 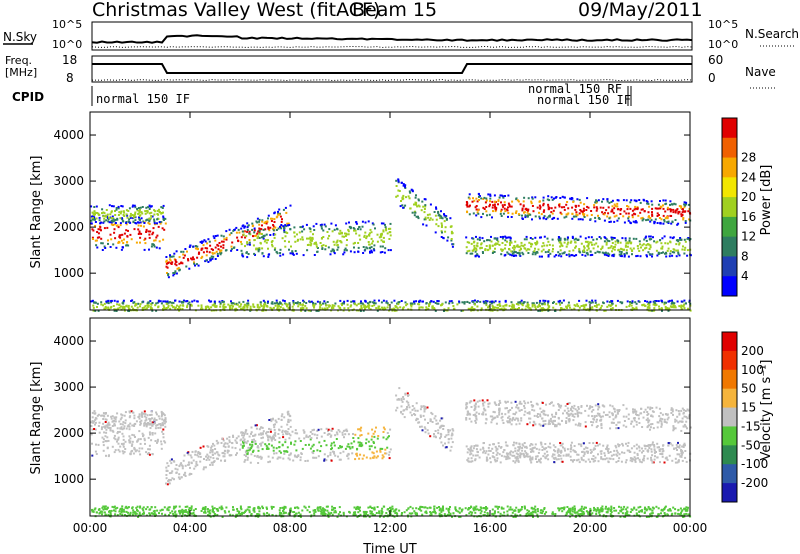 What do you see at coordinates (394, 10) in the screenshot?
I see `beam-label: Beam 15` at bounding box center [394, 10].